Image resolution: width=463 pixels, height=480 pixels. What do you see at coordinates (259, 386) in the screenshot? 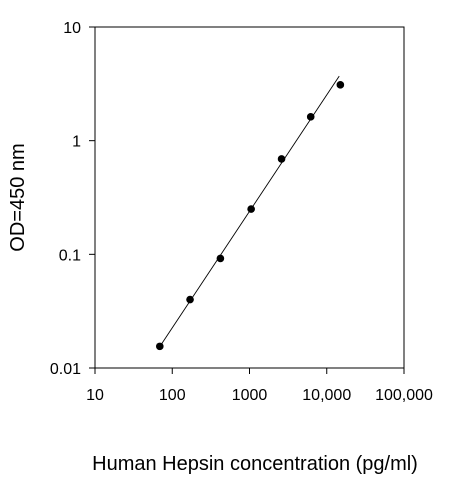
I see `x-axis: 10 100 1000 10,000 100,000` at bounding box center [259, 386].